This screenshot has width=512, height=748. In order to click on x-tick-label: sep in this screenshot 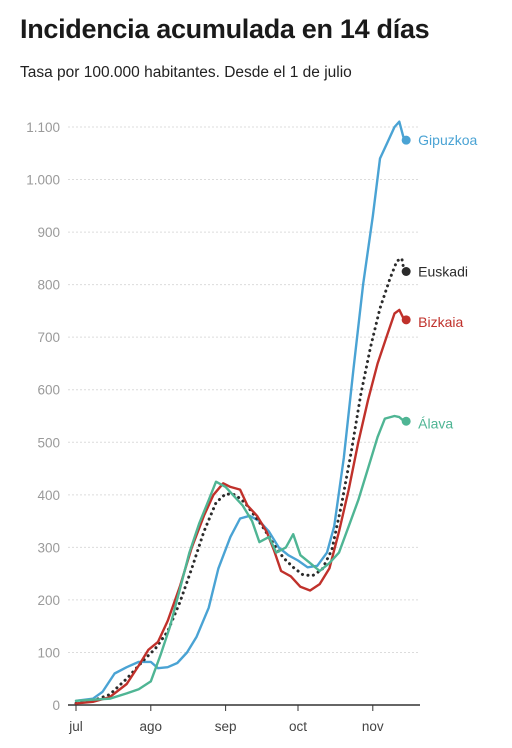, I will do `click(226, 726)`.